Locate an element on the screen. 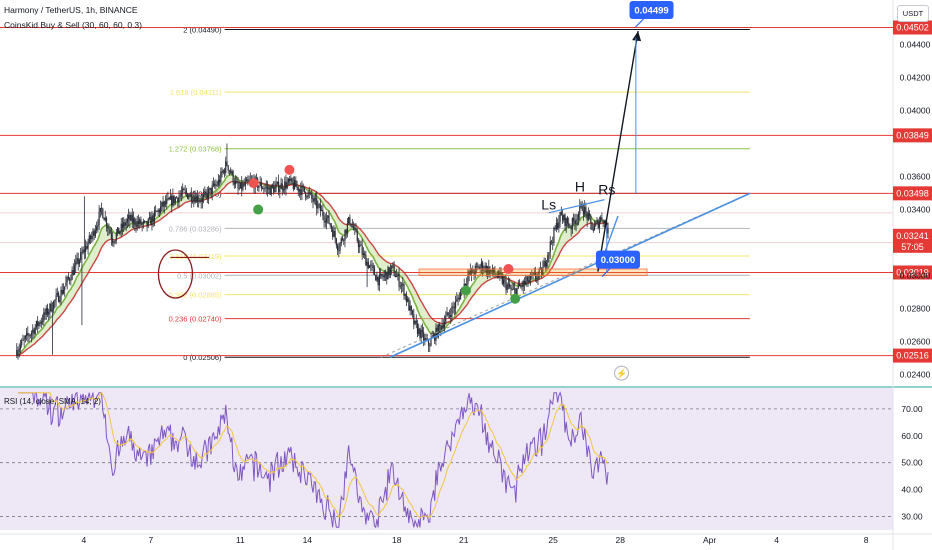 This screenshot has height=550, width=932. fib-level-label: 1.618 (0.04111) is located at coordinates (196, 92).